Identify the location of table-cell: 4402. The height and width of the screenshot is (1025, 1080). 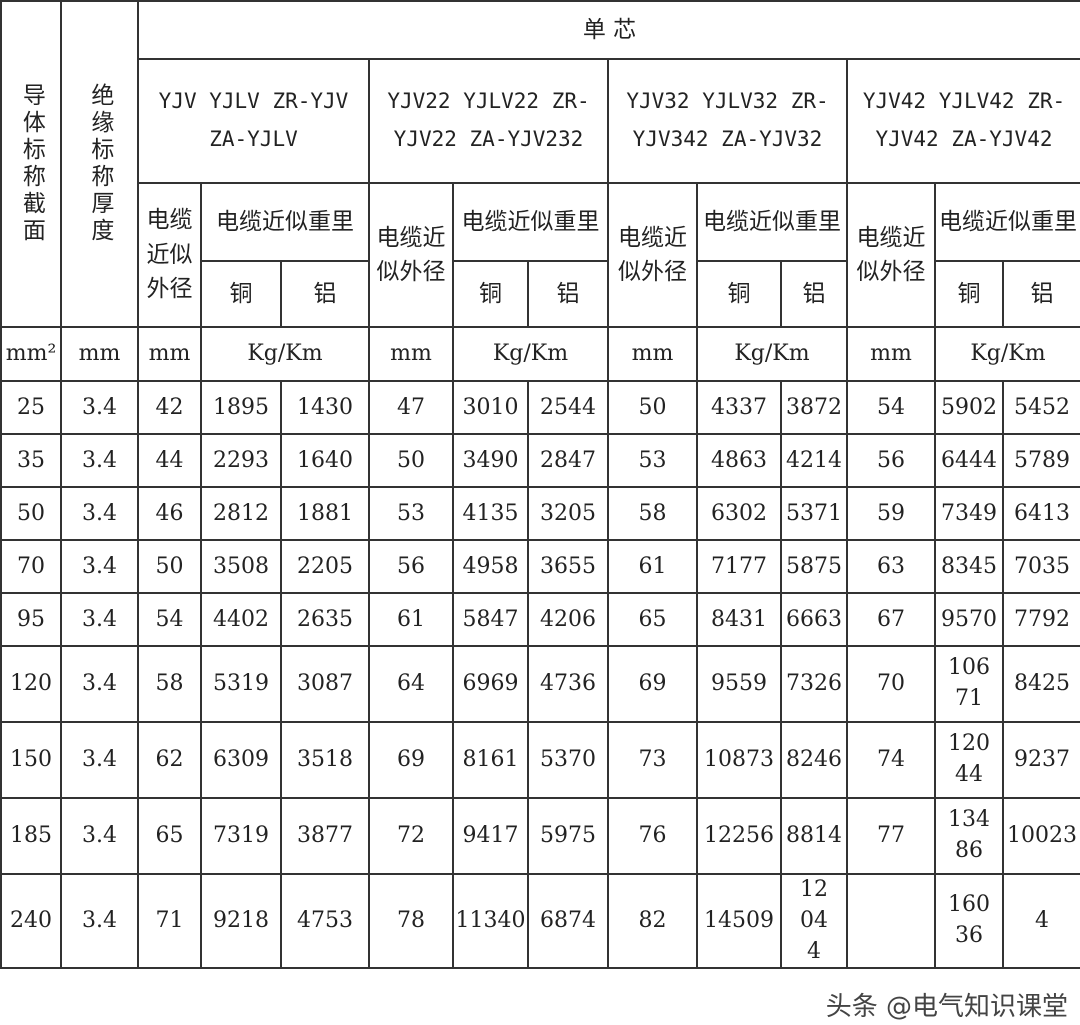
(241, 619).